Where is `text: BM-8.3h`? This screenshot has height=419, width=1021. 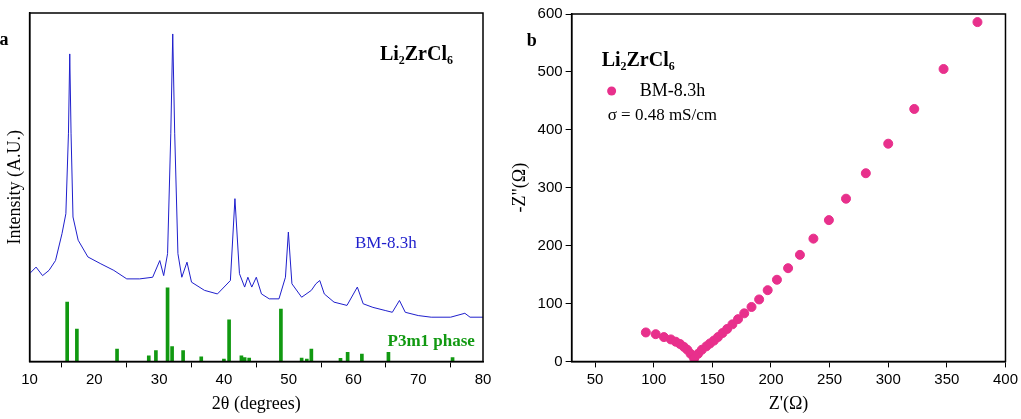 text: BM-8.3h is located at coordinates (386, 242).